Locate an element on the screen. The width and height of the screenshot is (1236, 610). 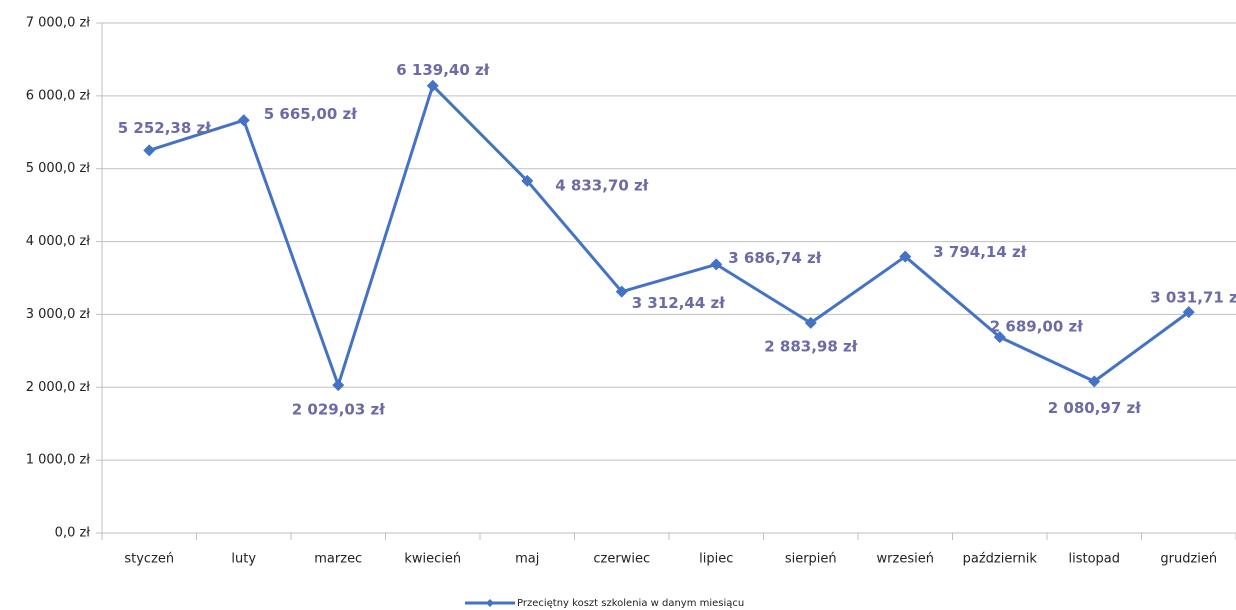
y-tick-label: 7 000,0 zł is located at coordinates (58, 23).